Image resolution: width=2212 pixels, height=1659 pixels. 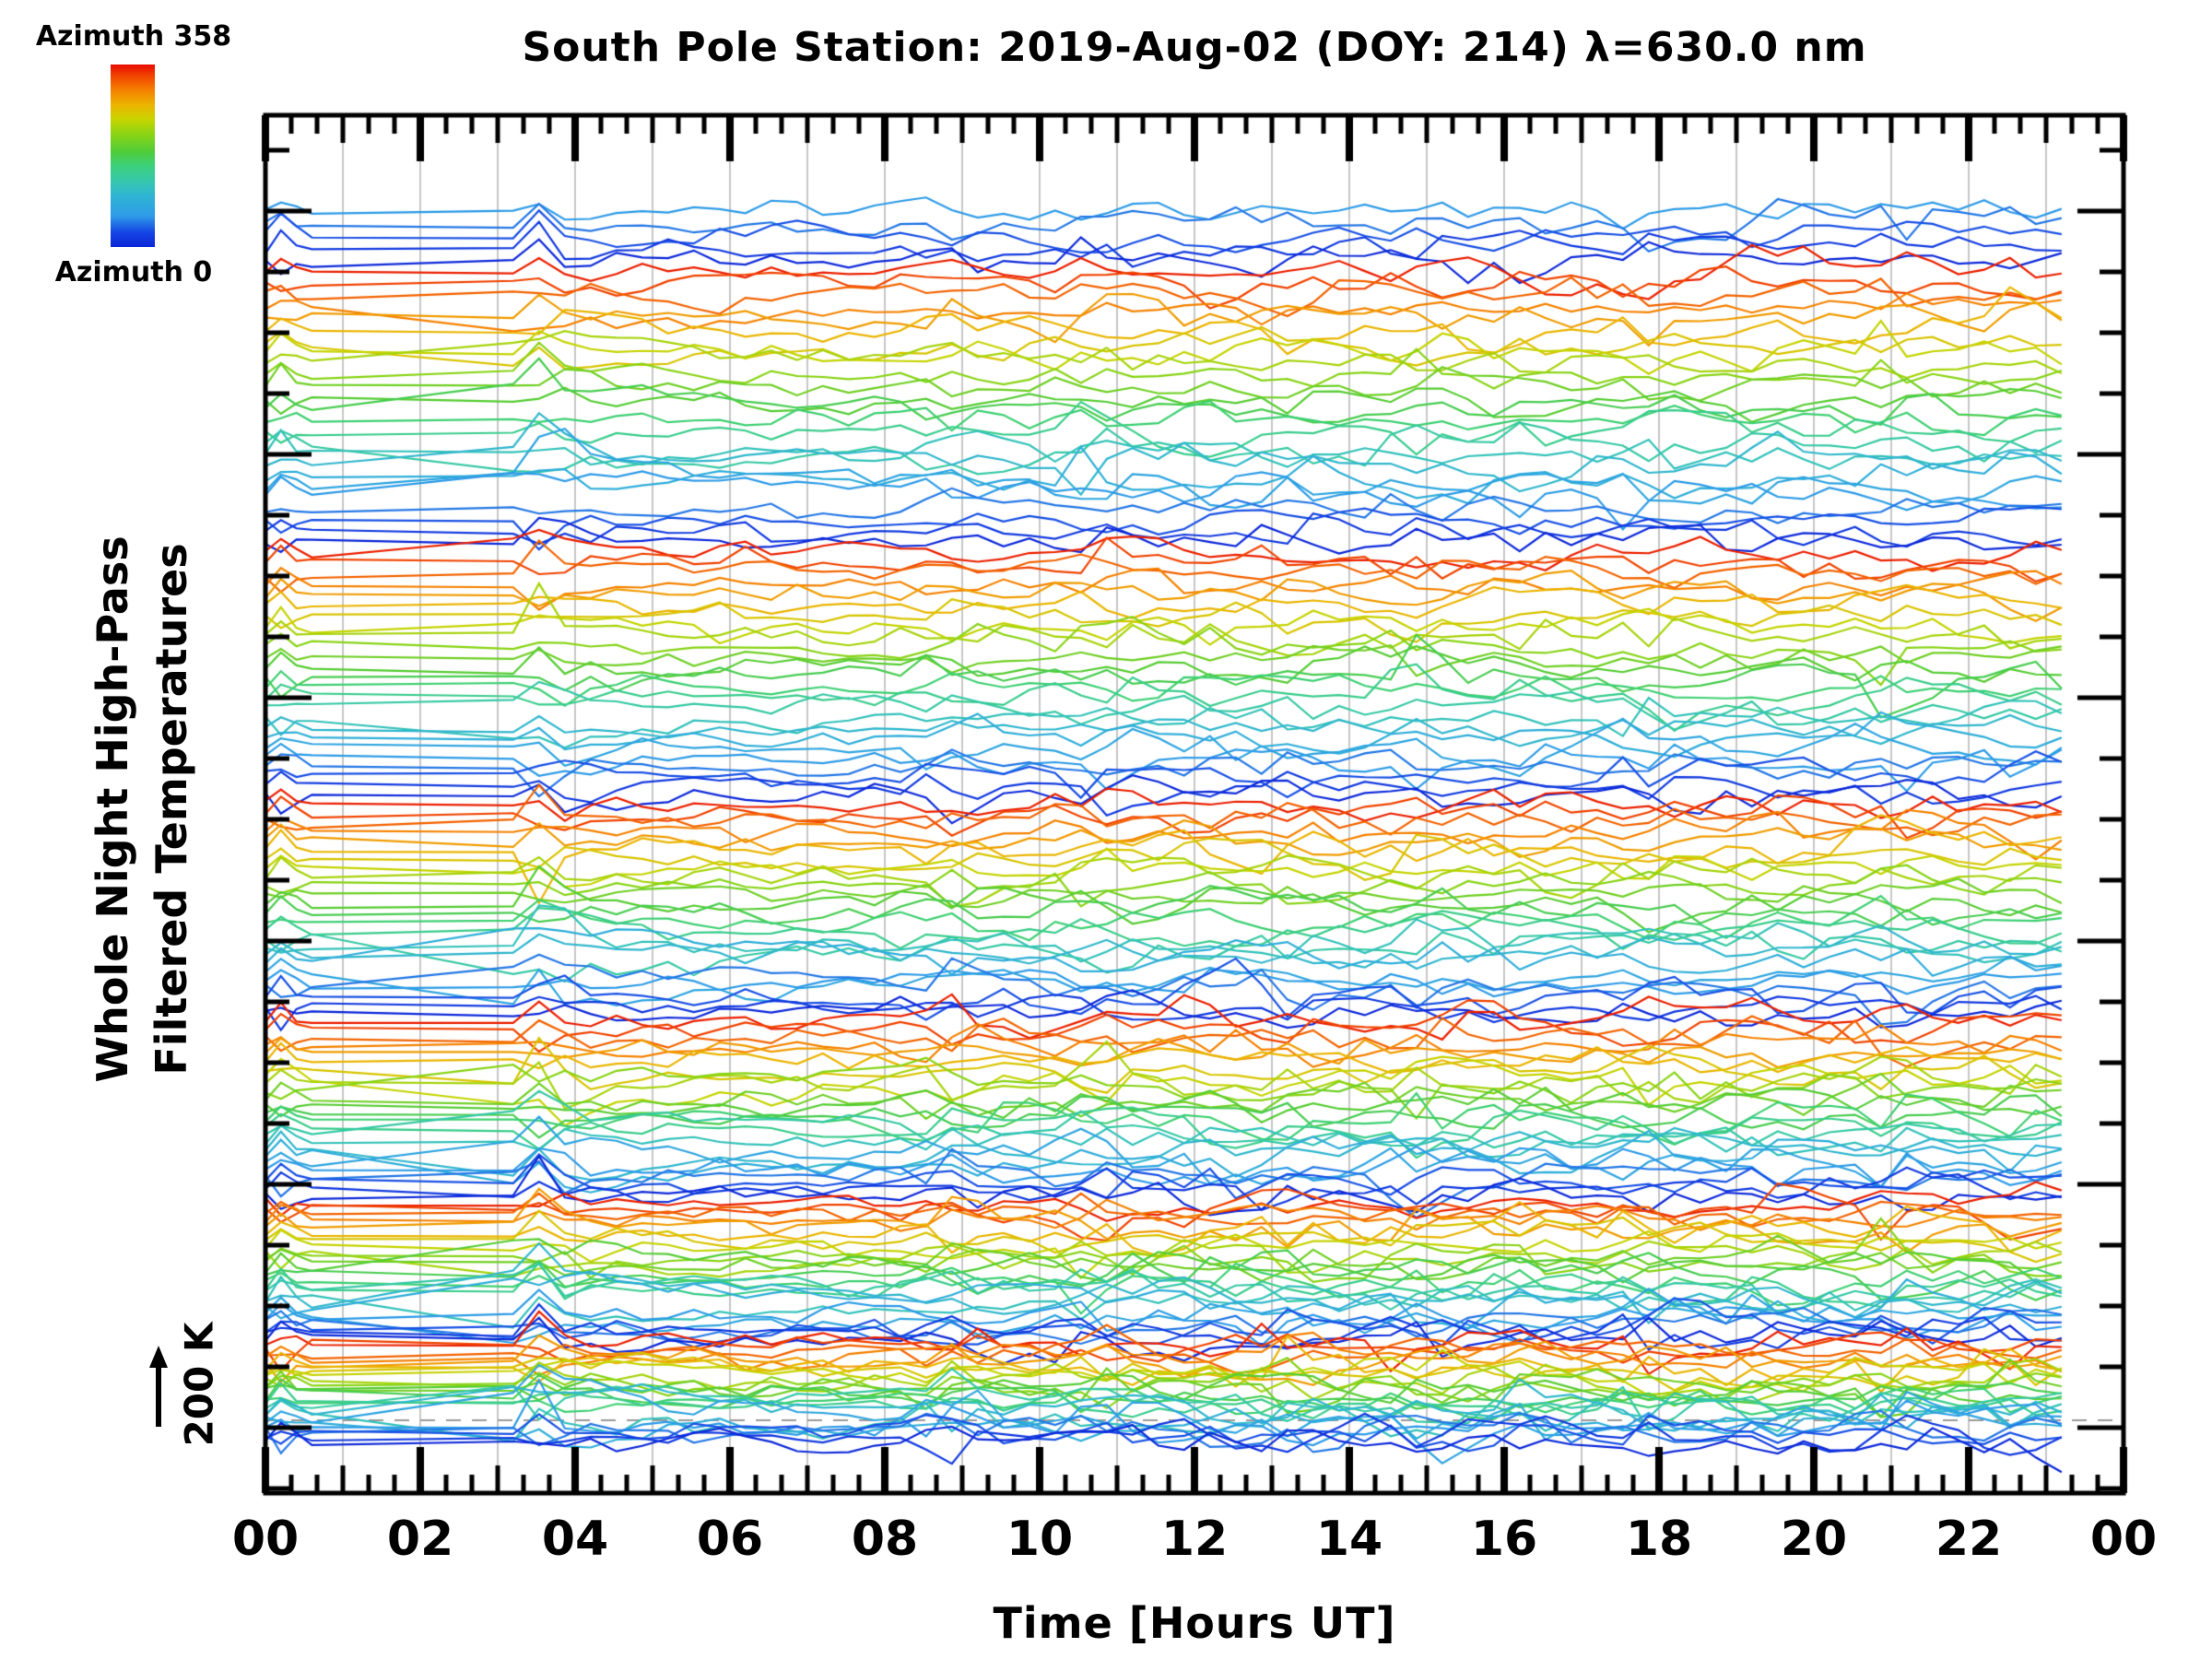 I want to click on scale-arrow-icon, so click(x=158, y=1390).